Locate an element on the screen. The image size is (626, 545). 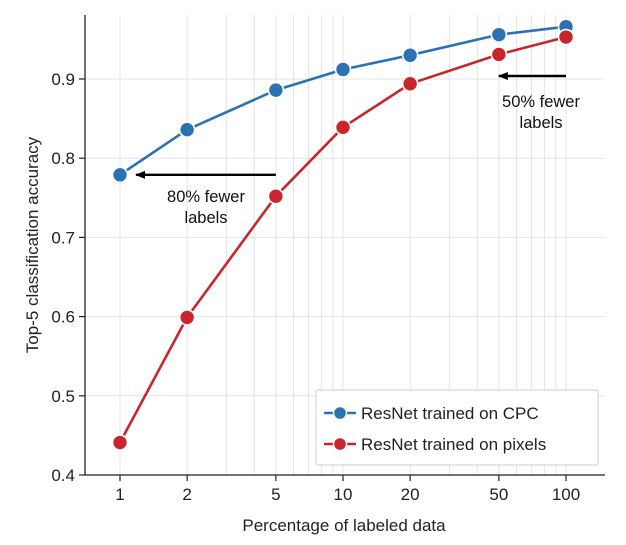
x-tick-label: 1 is located at coordinates (119, 494).